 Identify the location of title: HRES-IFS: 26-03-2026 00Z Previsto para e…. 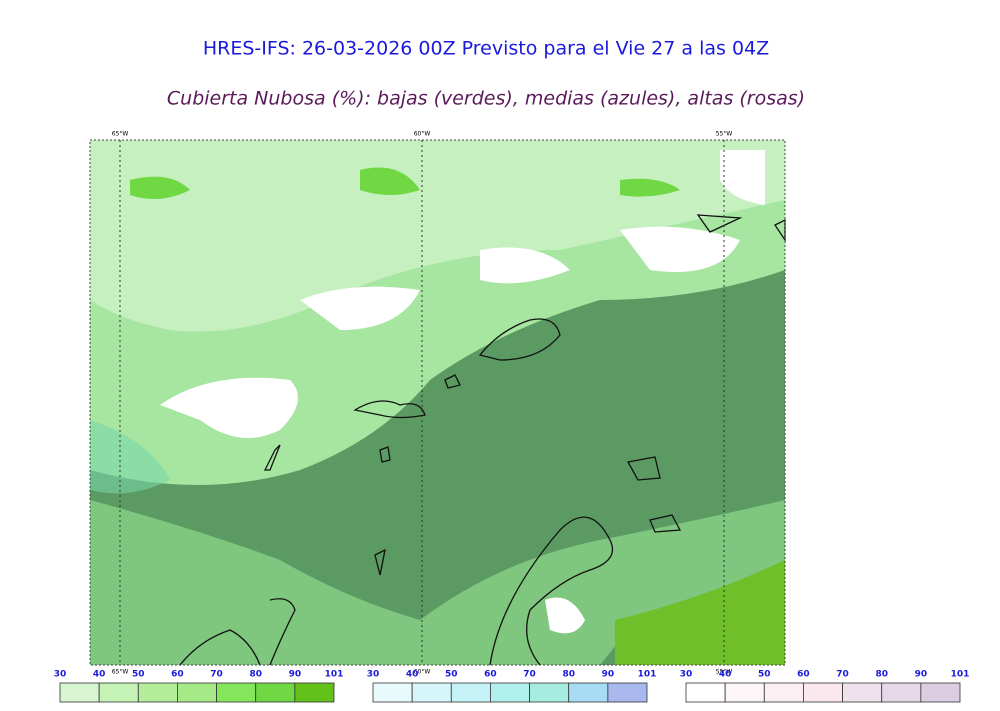
(486, 49).